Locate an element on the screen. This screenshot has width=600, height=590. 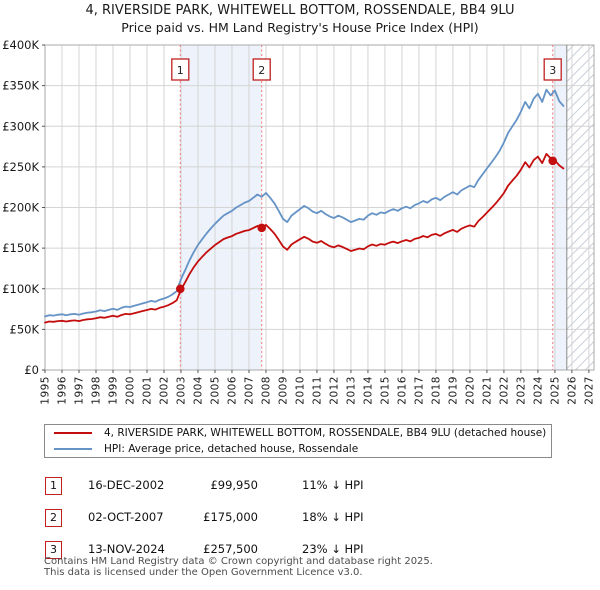
svg-text: £50K is located at coordinates (25, 329).